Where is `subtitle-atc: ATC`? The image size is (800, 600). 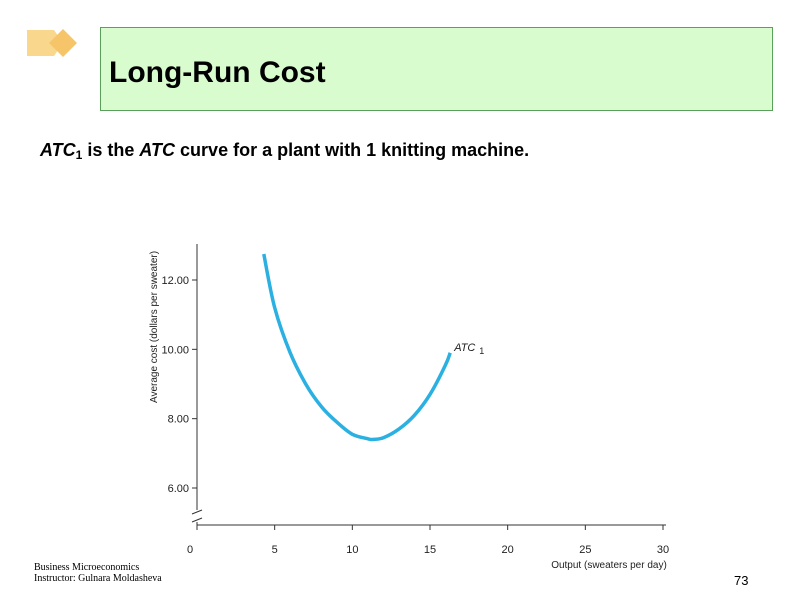
subtitle-atc: ATC is located at coordinates (157, 150).